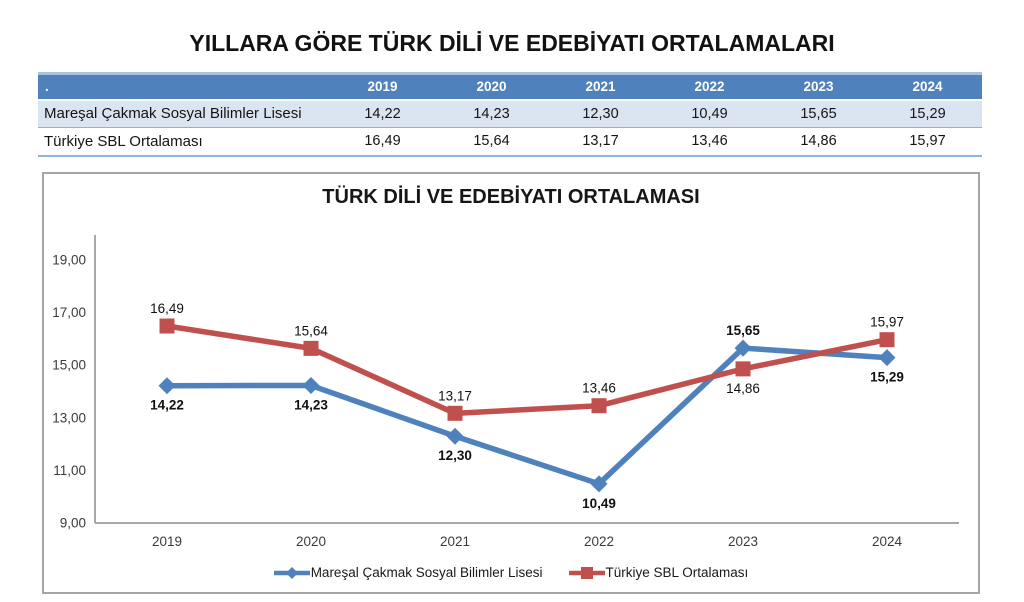  I want to click on data-point-label: 12,30, so click(455, 455).